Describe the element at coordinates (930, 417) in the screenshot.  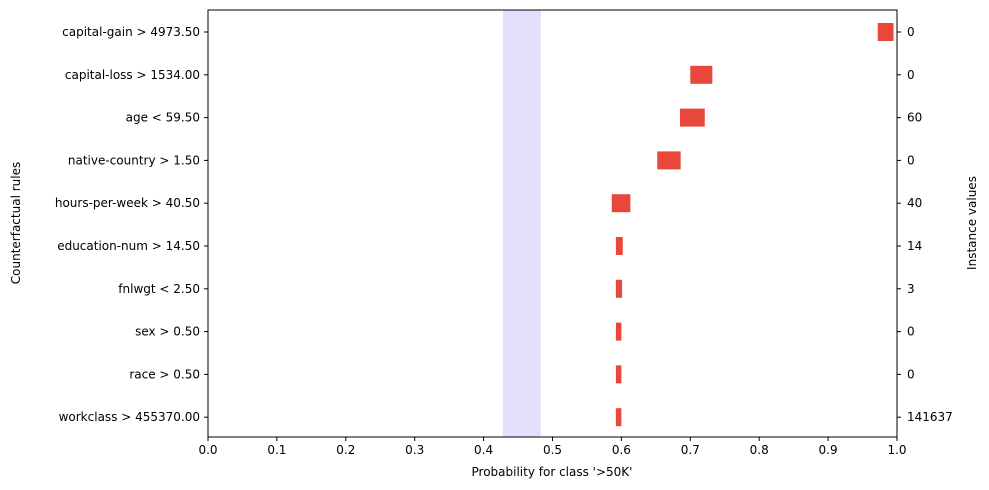
I see `instance-value-label: 141637` at that location.